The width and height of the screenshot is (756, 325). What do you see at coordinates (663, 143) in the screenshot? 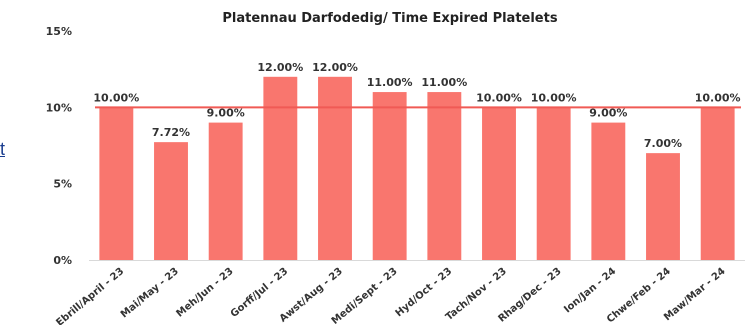
I see `data-label: 7.00%` at bounding box center [663, 143].